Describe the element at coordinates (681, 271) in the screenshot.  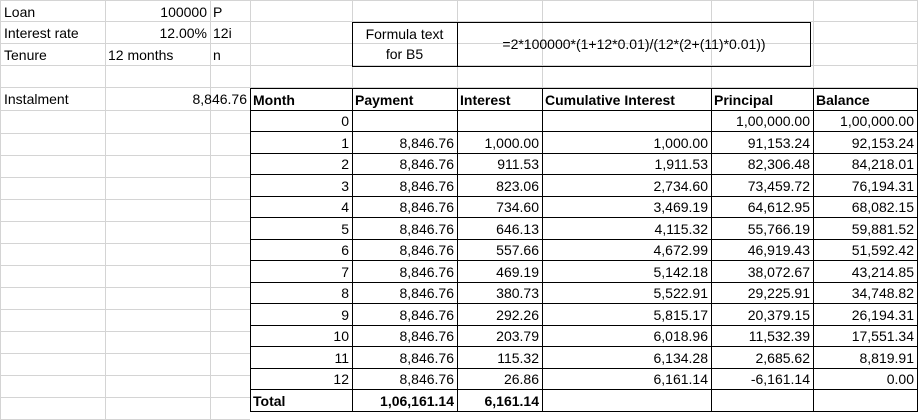
I see `cell-cum: 5,142.18` at that location.